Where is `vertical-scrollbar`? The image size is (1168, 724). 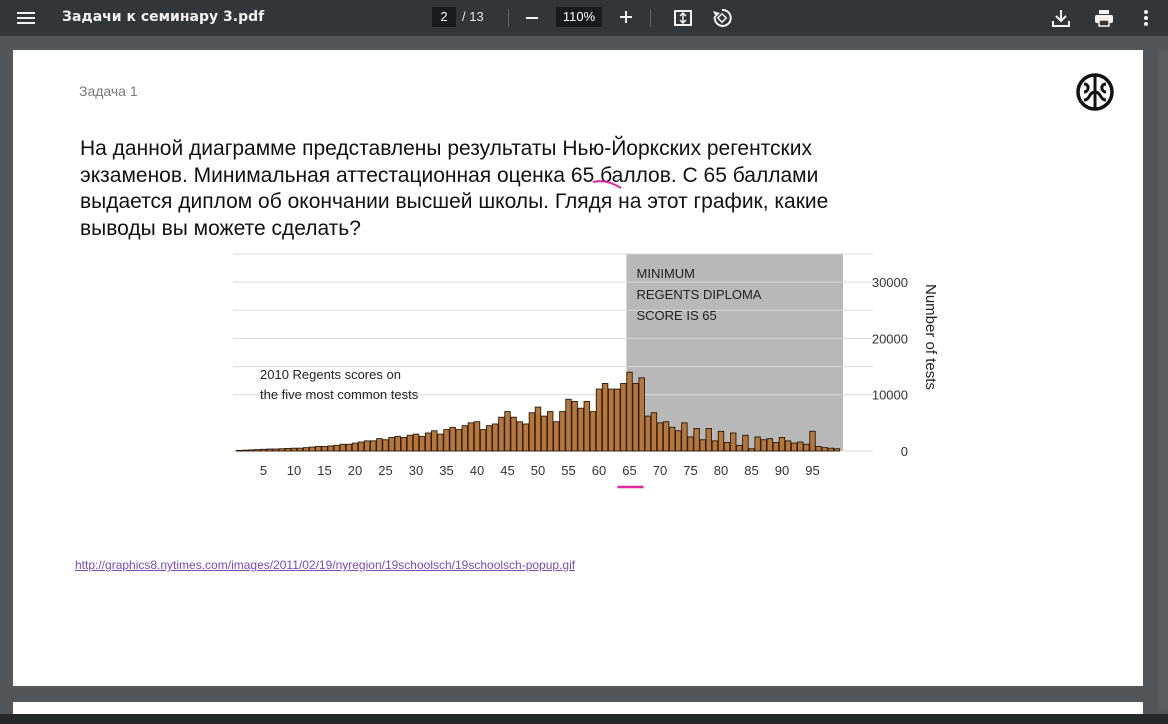
vertical-scrollbar is located at coordinates (1163, 380).